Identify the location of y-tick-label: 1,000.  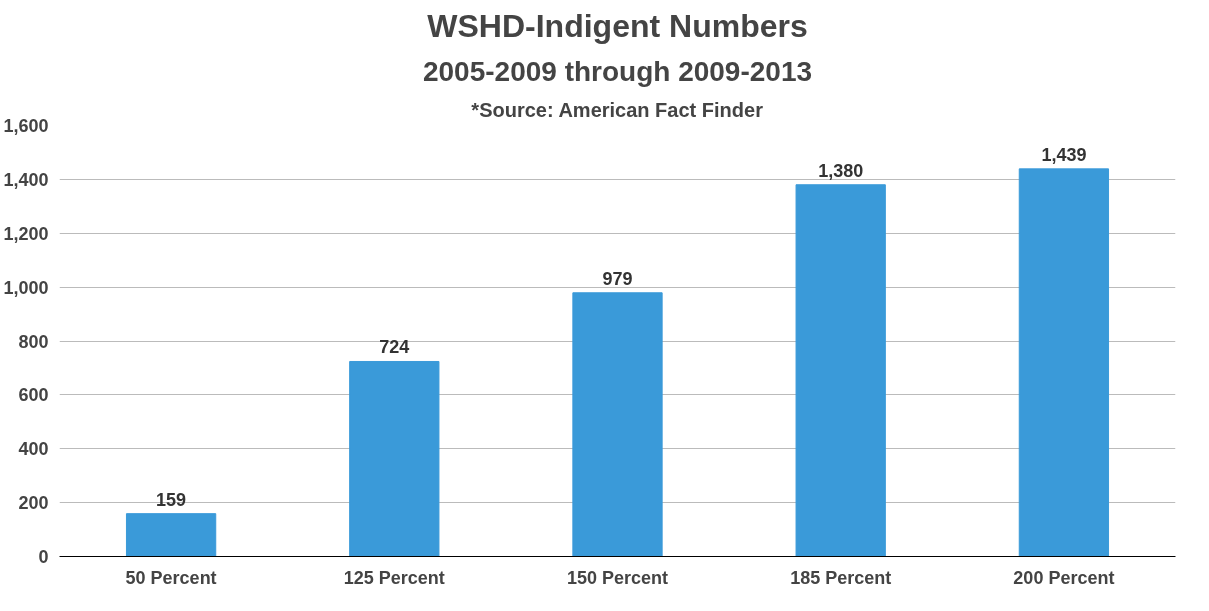
(26, 287).